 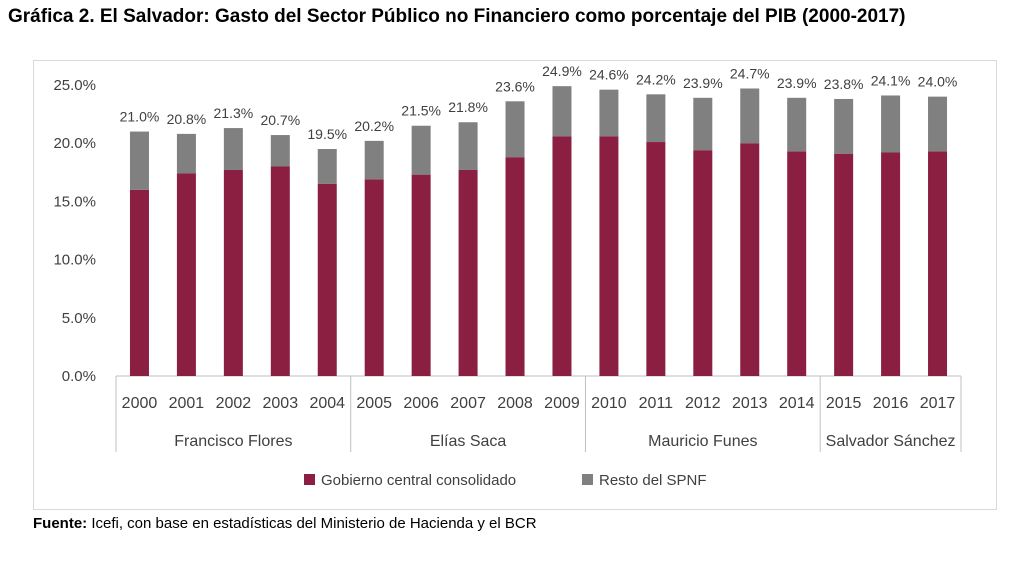 What do you see at coordinates (139, 160) in the screenshot?
I see `bar-resto-2000` at bounding box center [139, 160].